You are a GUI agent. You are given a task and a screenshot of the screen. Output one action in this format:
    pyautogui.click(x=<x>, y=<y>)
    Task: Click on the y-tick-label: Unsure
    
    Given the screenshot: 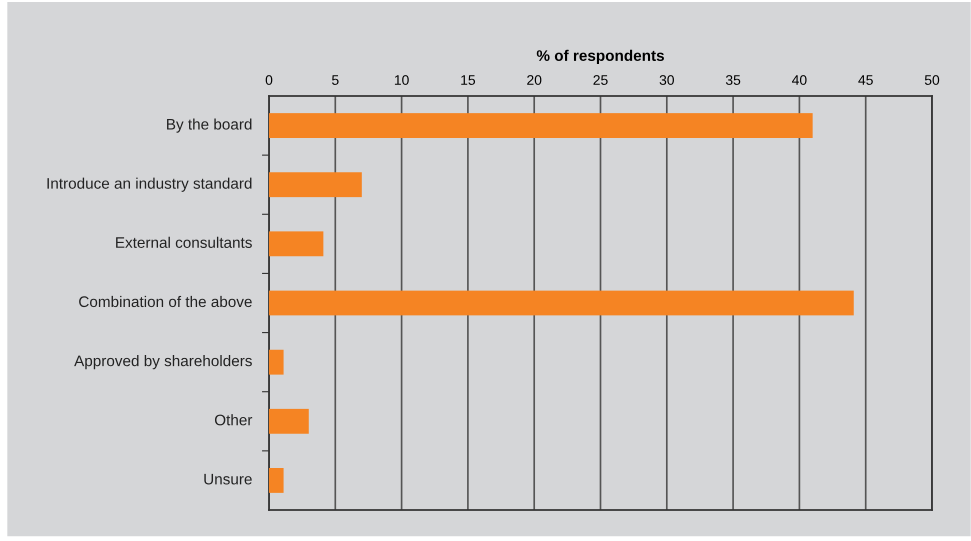 What is the action you would take?
    pyautogui.click(x=228, y=479)
    